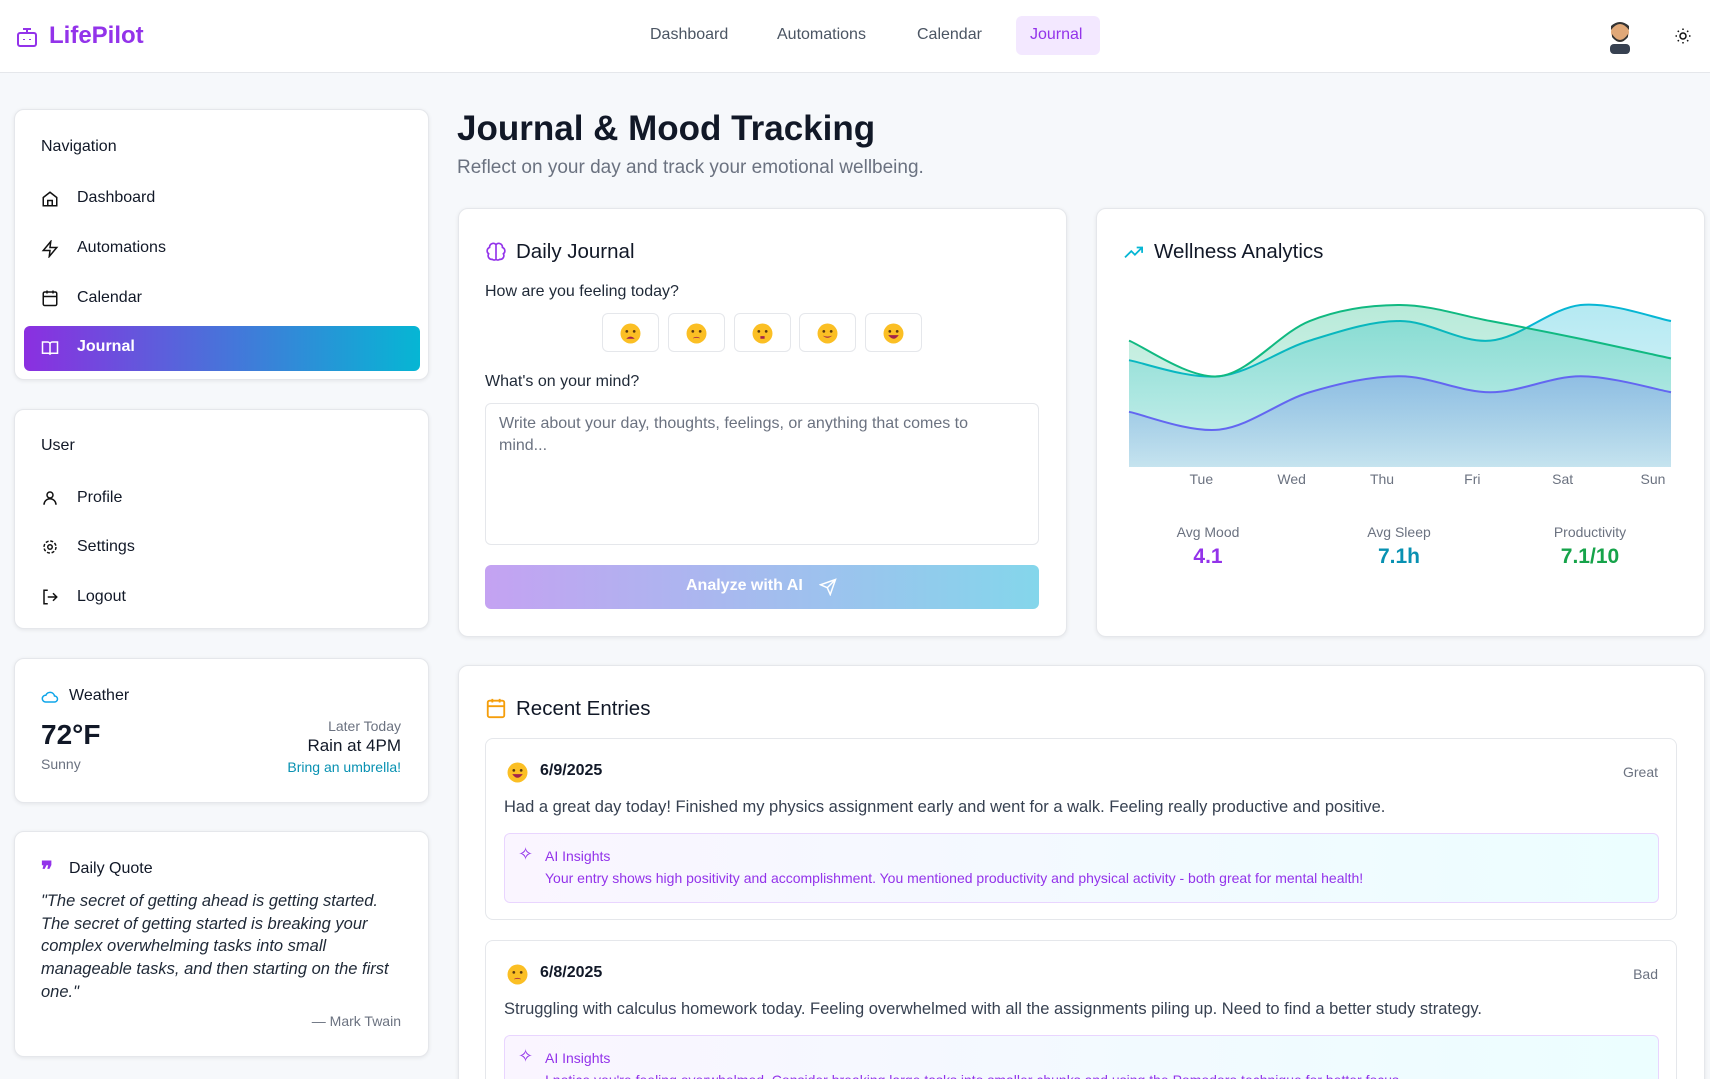 Image resolution: width=1710 pixels, height=1079 pixels. I want to click on x-tick-label: Thu, so click(1382, 479).